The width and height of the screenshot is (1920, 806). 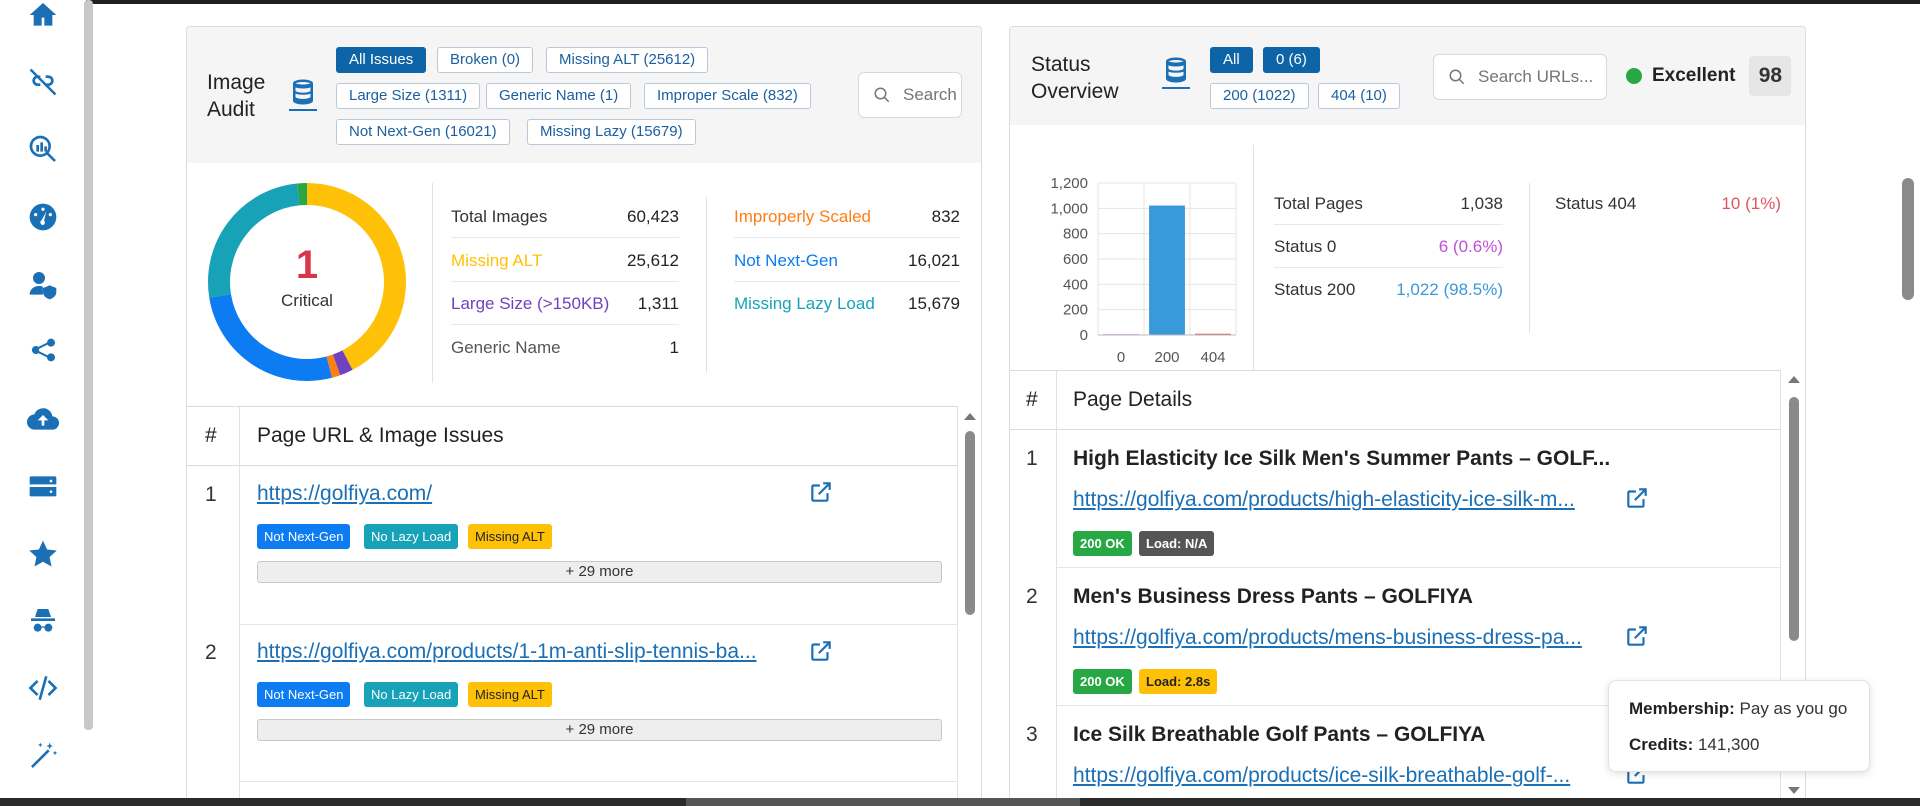 I want to click on filter-improper-scale: Improper Scale (832), so click(x=727, y=96).